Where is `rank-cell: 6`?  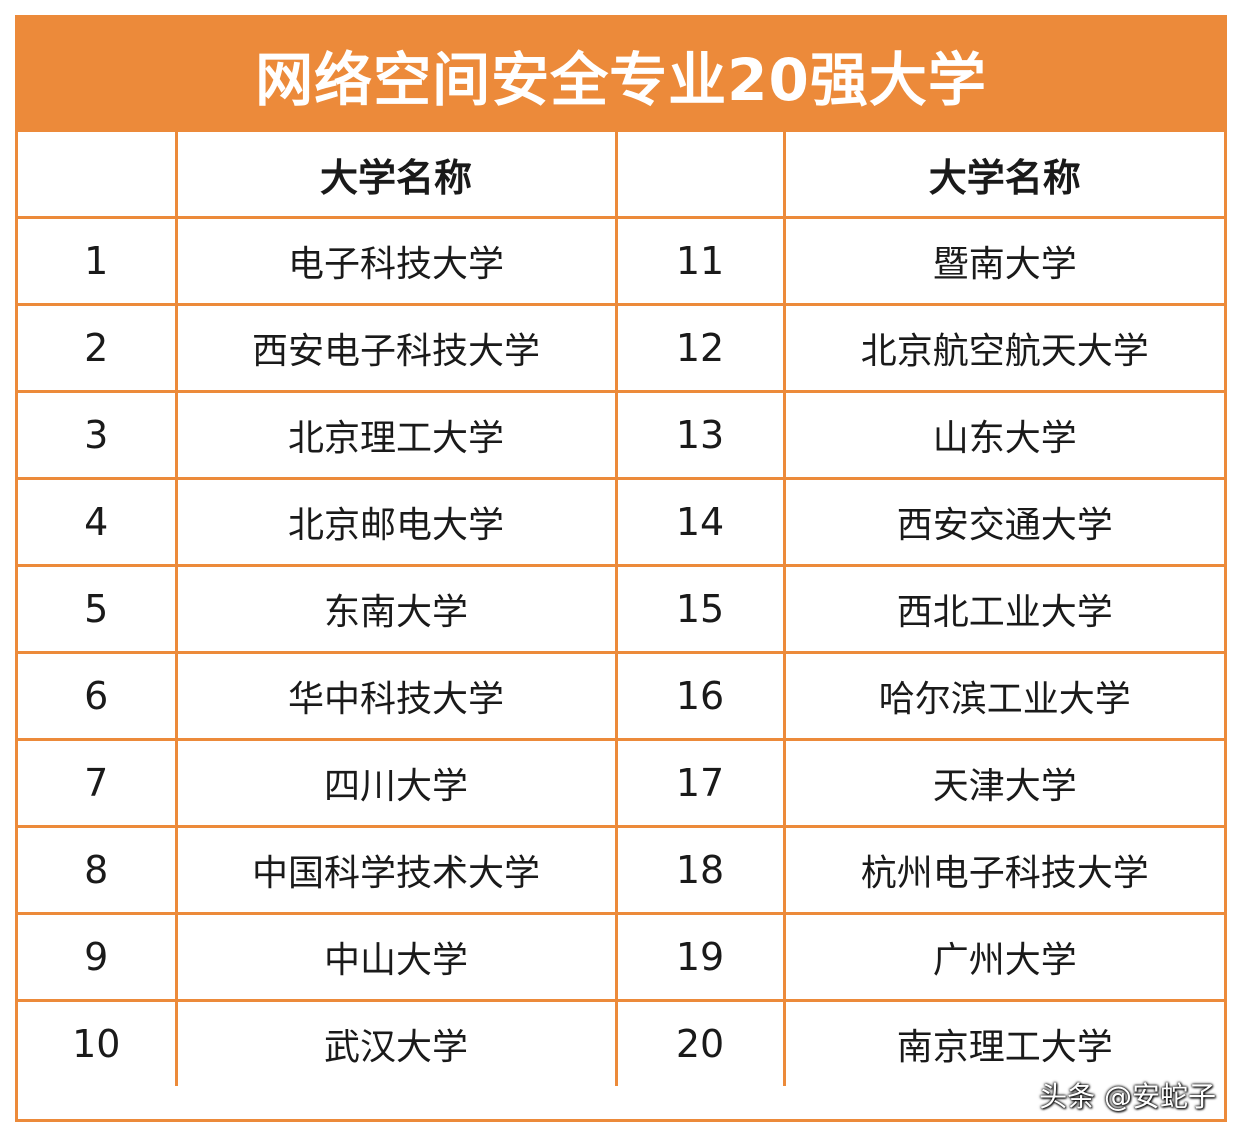 rank-cell: 6 is located at coordinates (98, 696).